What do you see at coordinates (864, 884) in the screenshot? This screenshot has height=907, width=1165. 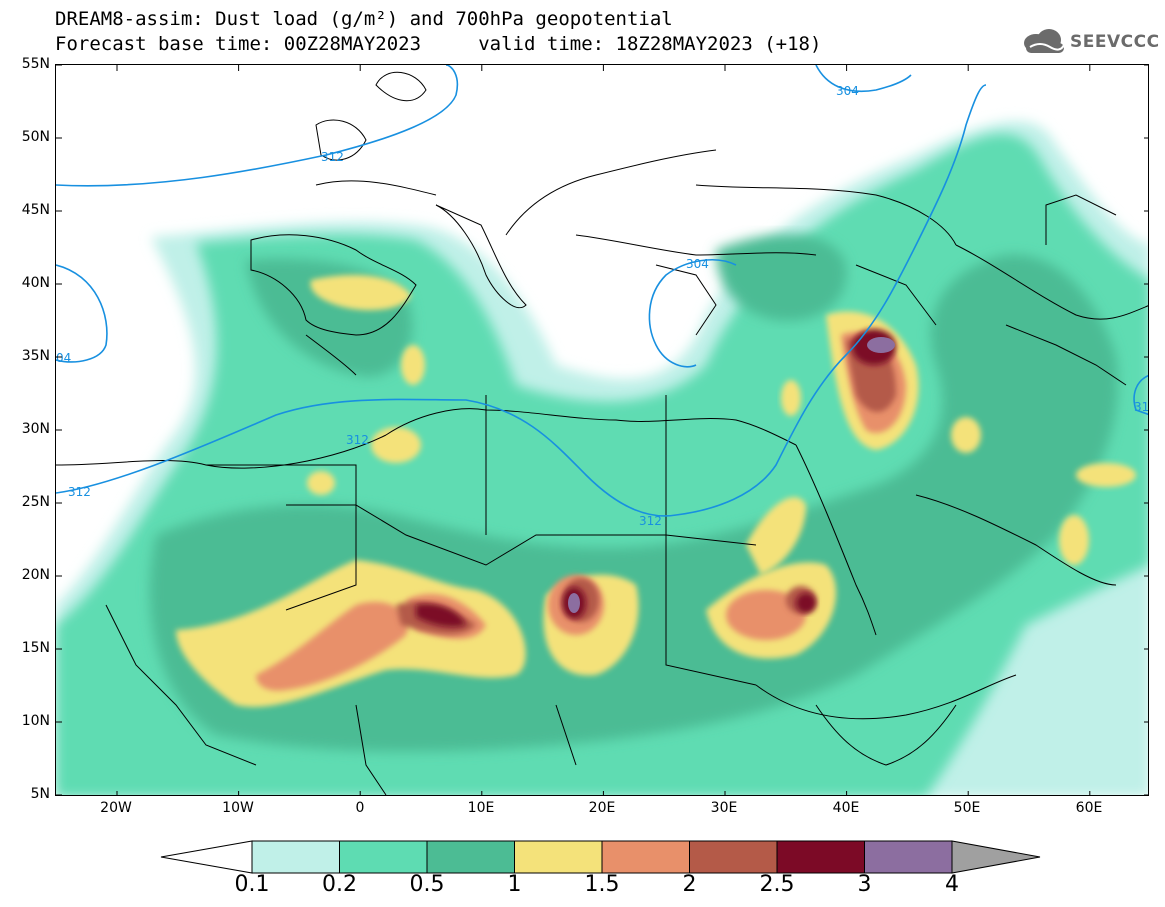 I see `colorbar-label-3: 3` at bounding box center [864, 884].